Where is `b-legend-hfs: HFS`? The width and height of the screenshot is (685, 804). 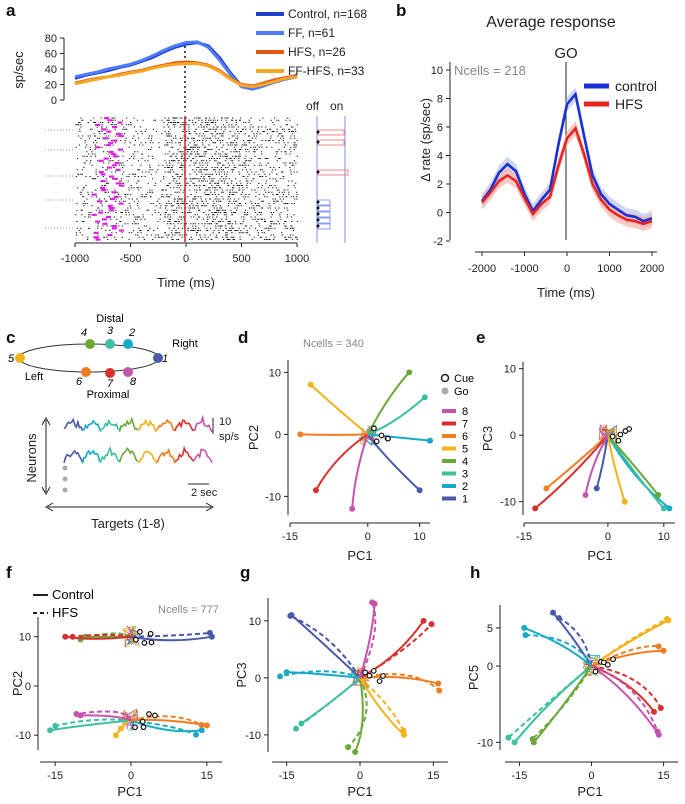 b-legend-hfs: HFS is located at coordinates (629, 104).